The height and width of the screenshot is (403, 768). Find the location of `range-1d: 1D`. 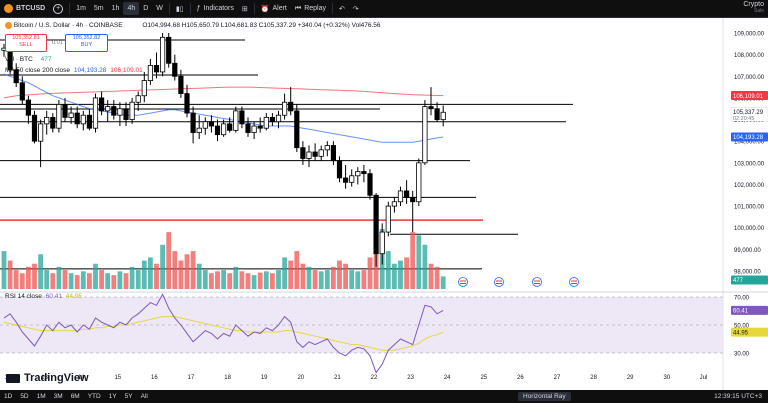

range-1d: 1D is located at coordinates (8, 396).